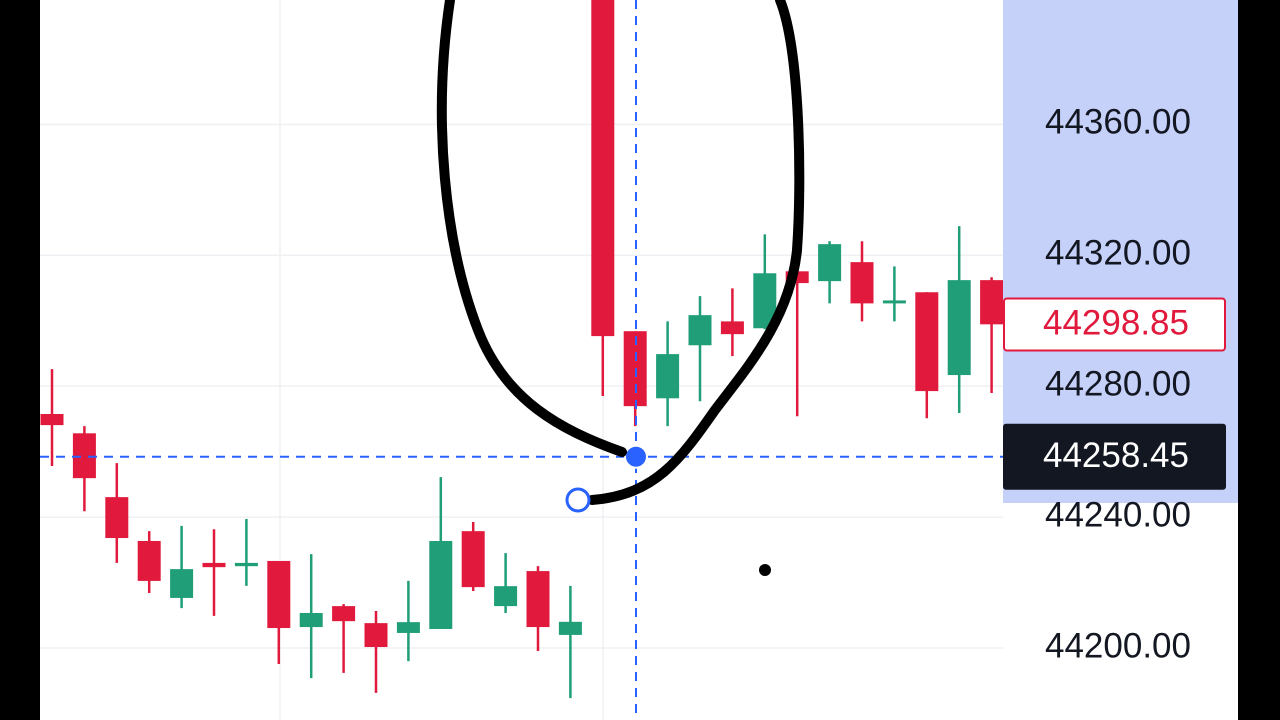 The height and width of the screenshot is (720, 1280). I want to click on crosshair-price-label: 44258.45, so click(1116, 455).